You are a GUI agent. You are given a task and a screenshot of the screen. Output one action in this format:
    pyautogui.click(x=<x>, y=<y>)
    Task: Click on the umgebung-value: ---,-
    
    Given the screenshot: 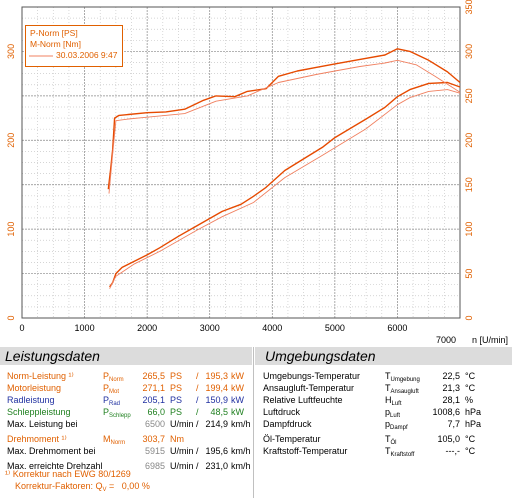 What is the action you would take?
    pyautogui.click(x=453, y=451)
    